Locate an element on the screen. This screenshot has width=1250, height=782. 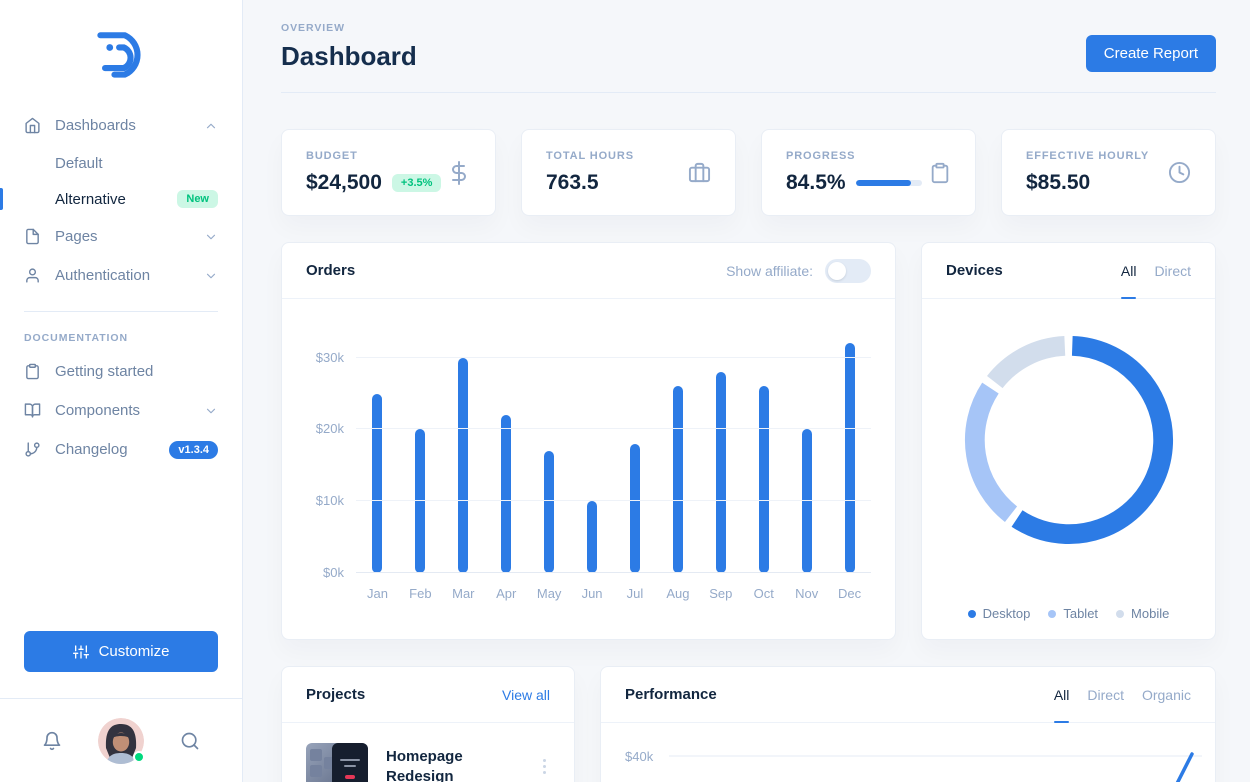
sidebar-item-dashboards: Dashboards is located at coordinates (121, 125).